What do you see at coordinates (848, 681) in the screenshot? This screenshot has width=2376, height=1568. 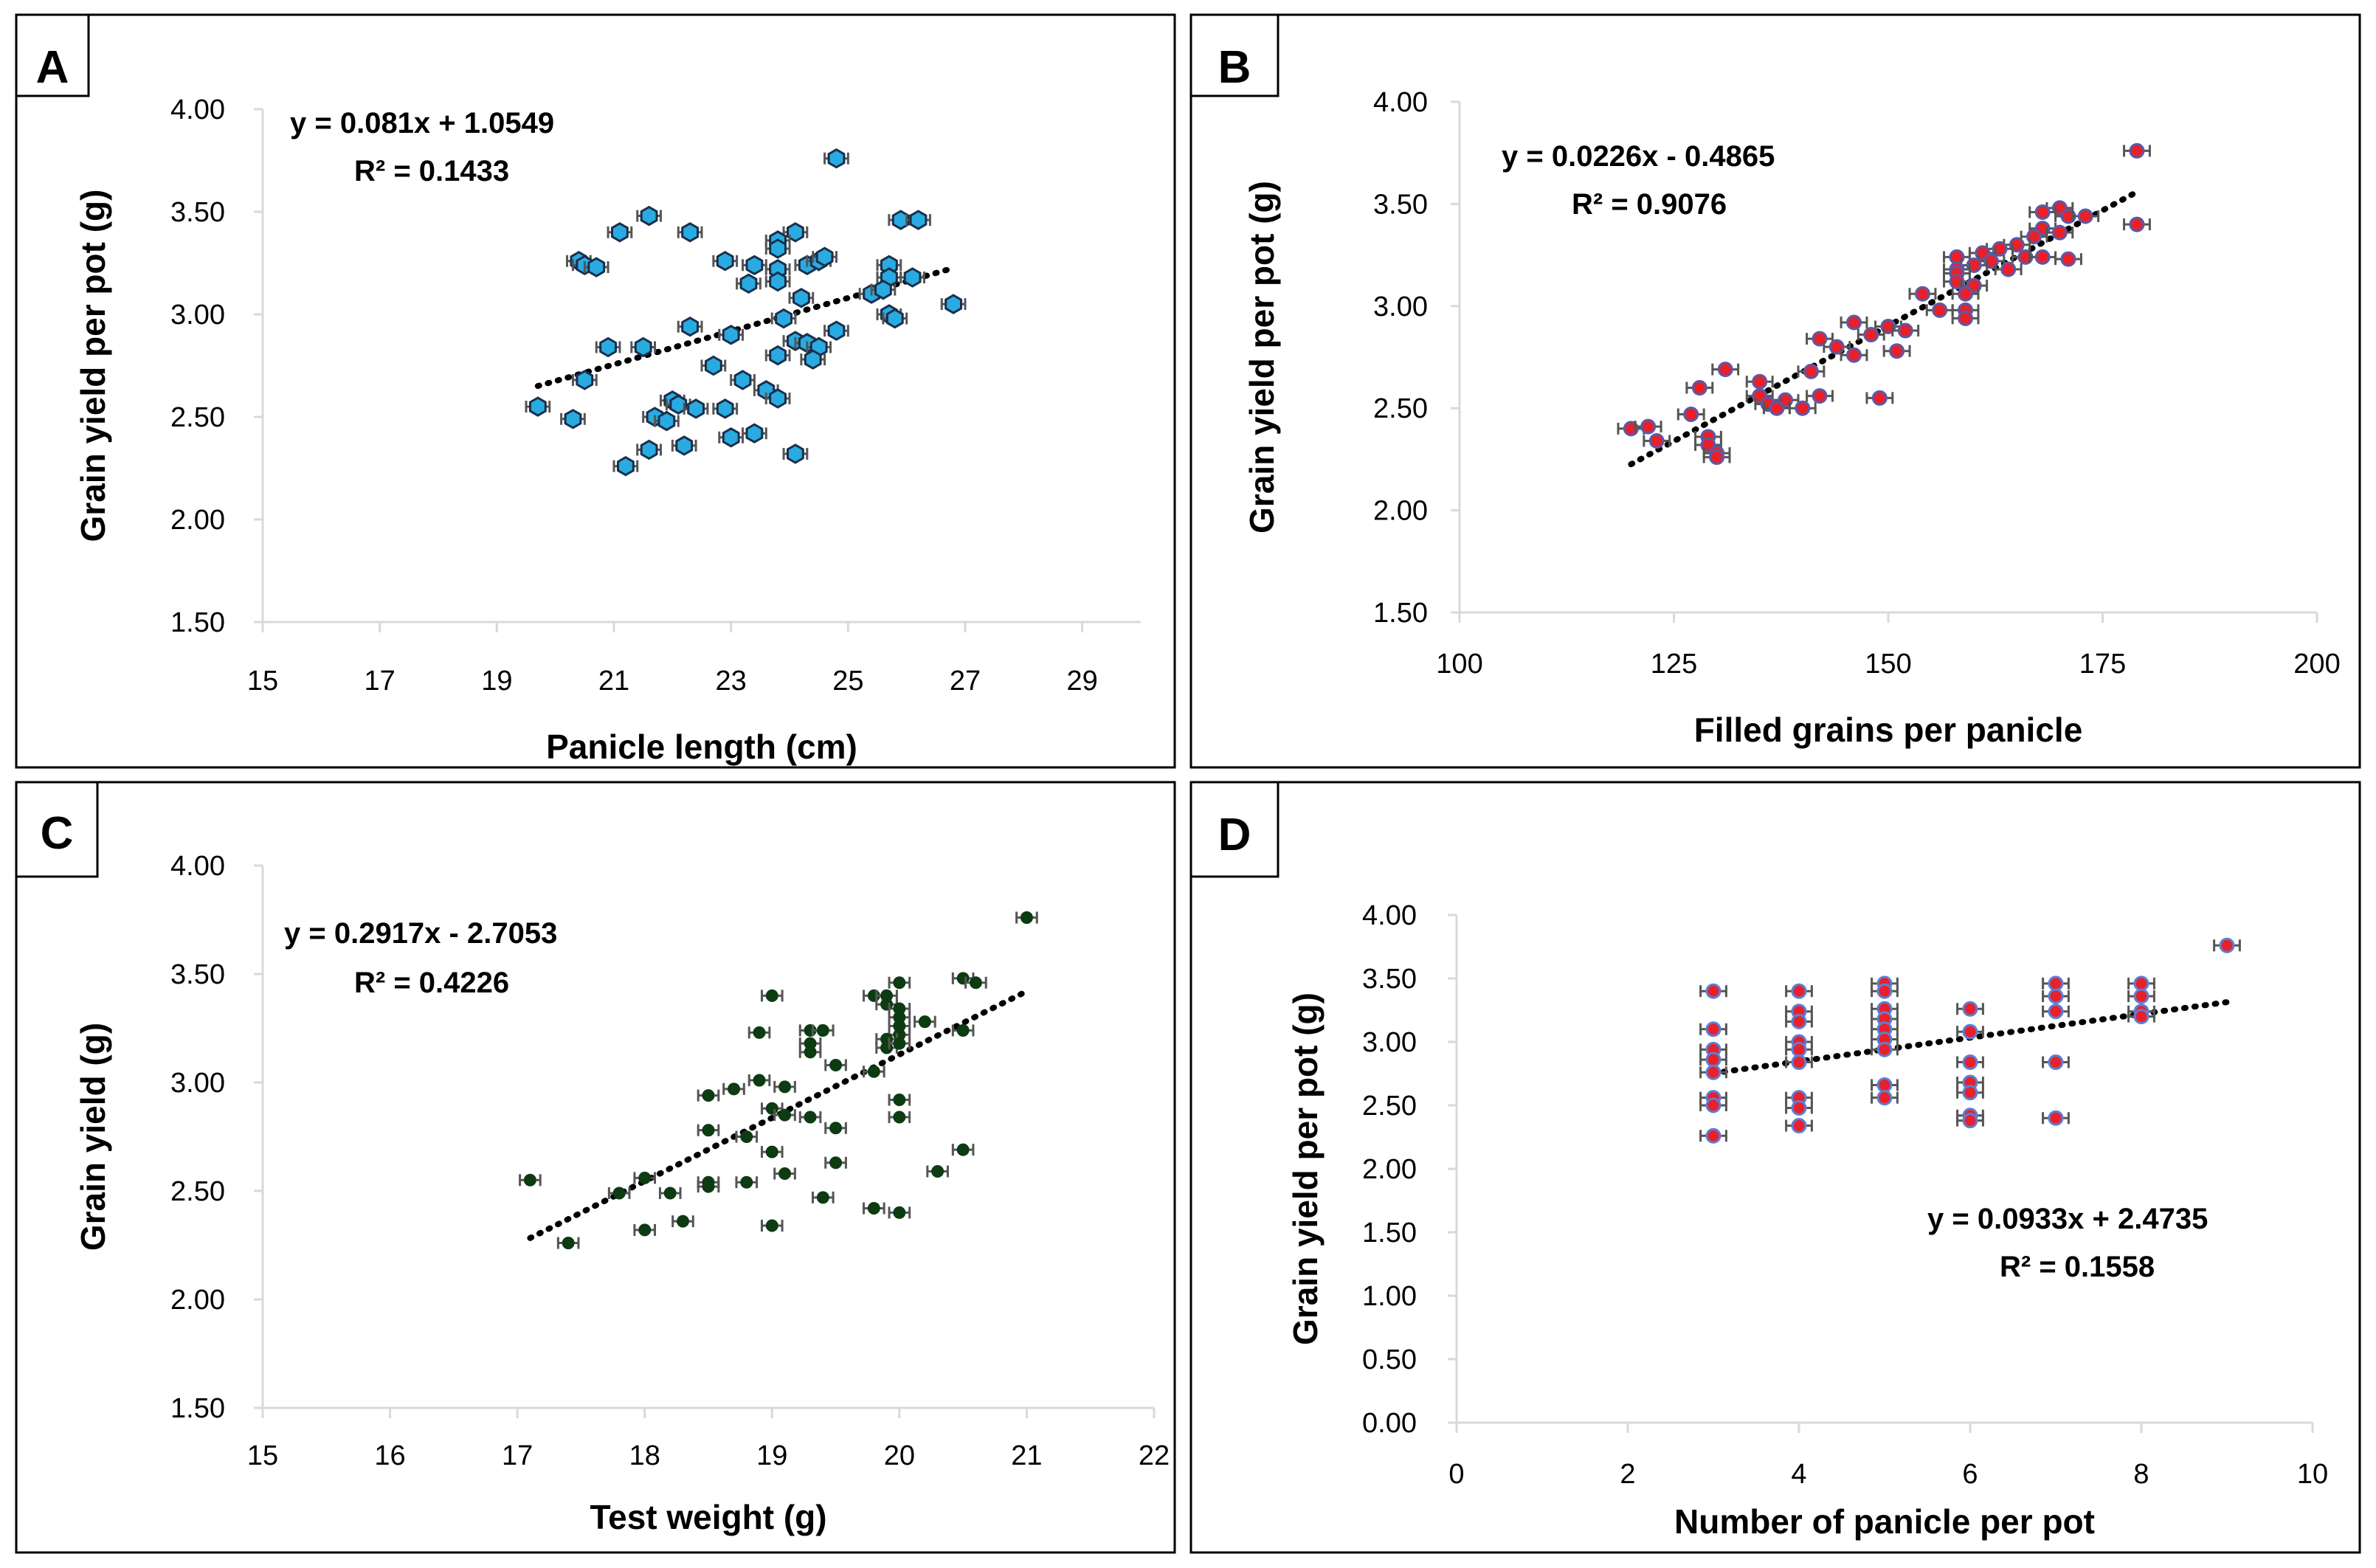 I see `x-tick-label: 25` at bounding box center [848, 681].